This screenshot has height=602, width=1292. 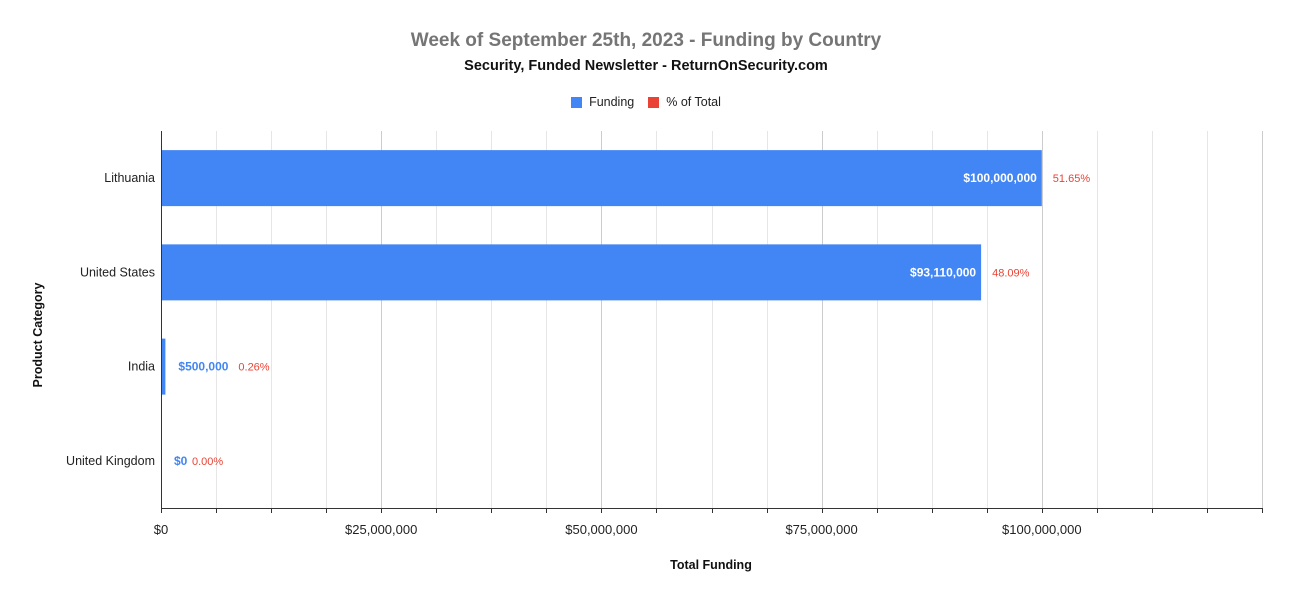 I want to click on data-label-percent: 48.09%, so click(x=1011, y=273).